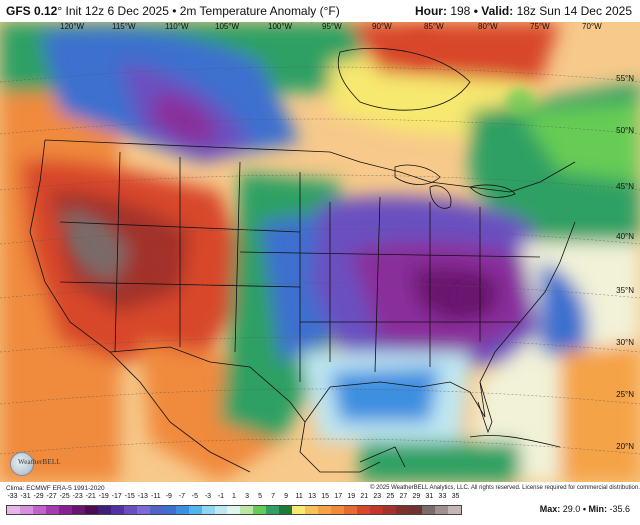  I want to click on lat-tick-45n: 45°N, so click(625, 186).